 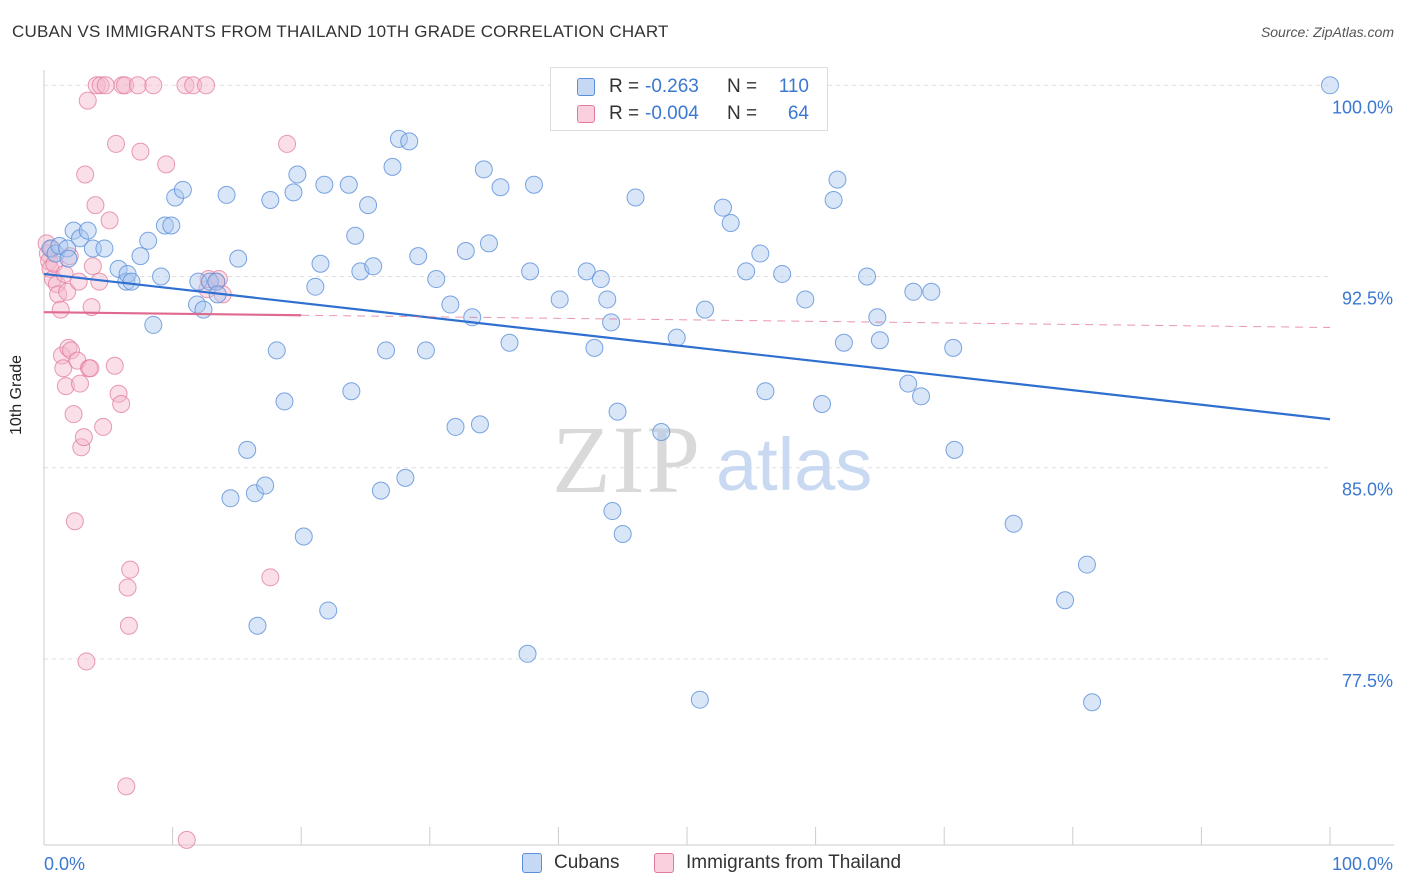 What do you see at coordinates (794, 464) in the screenshot?
I see `watermark-atlas: atlas` at bounding box center [794, 464].